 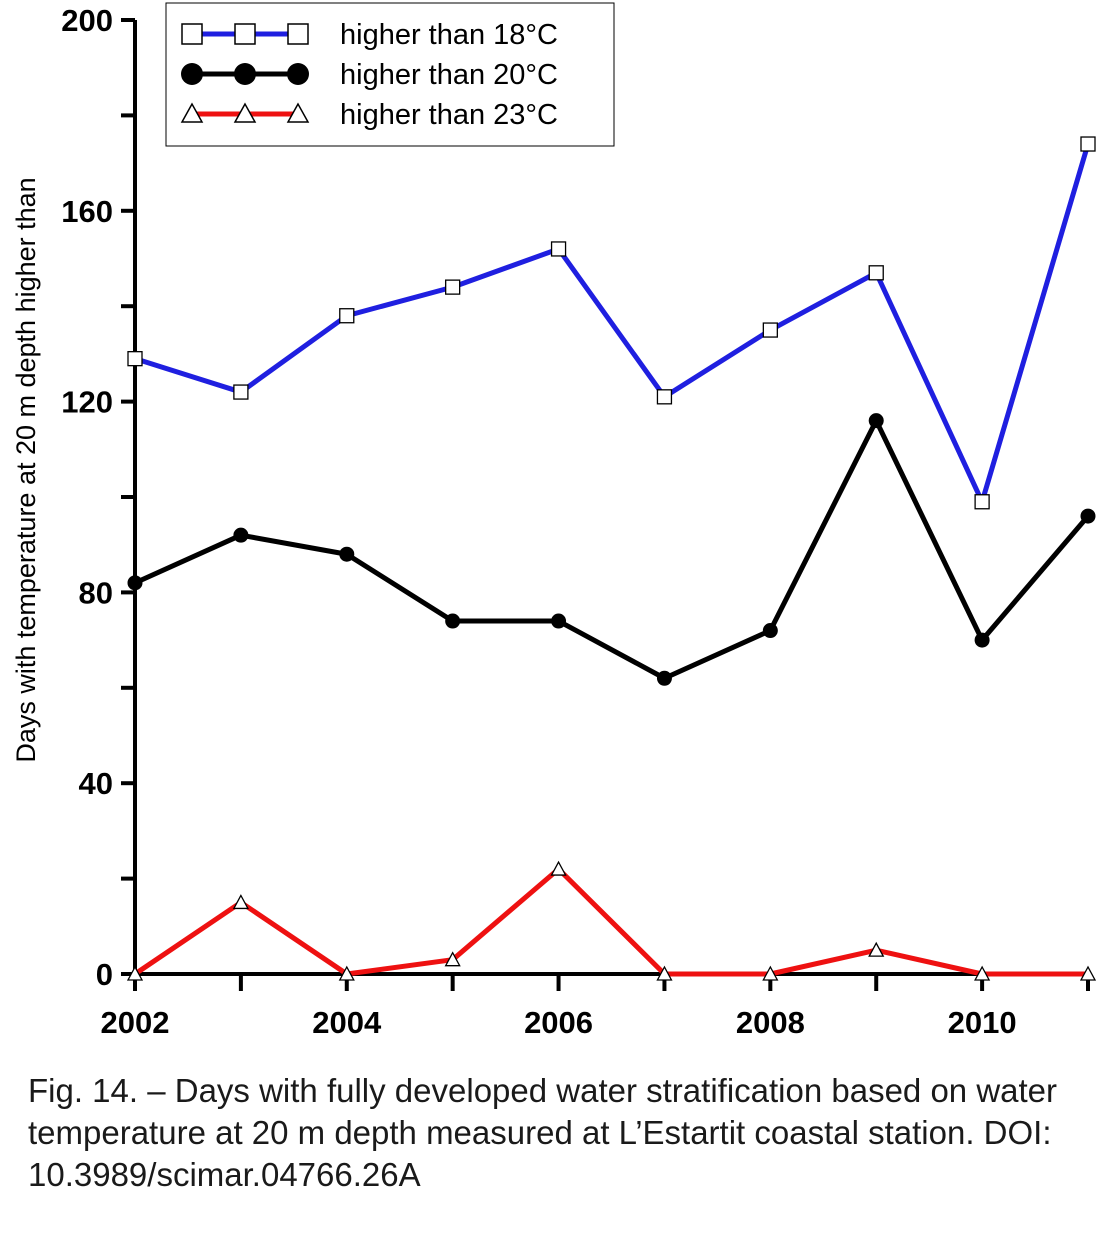 I want to click on x-tick-label: 2006, so click(x=558, y=1022).